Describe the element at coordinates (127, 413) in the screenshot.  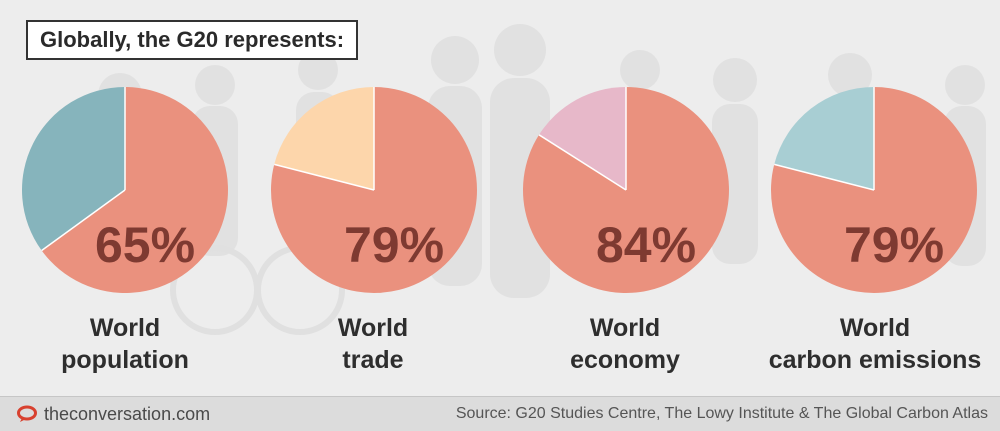
I see `brand-text: theconversation.com` at that location.